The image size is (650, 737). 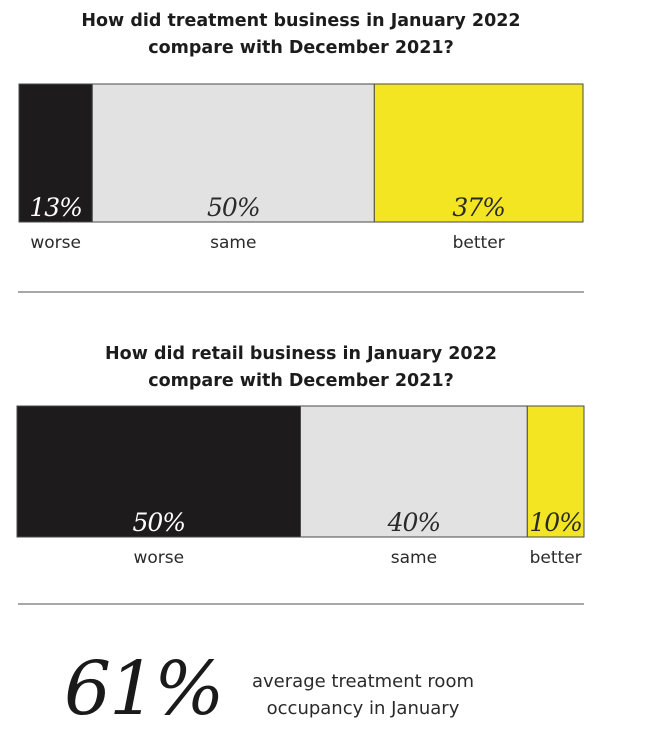 I want to click on chart1-segment-better, so click(x=478, y=153).